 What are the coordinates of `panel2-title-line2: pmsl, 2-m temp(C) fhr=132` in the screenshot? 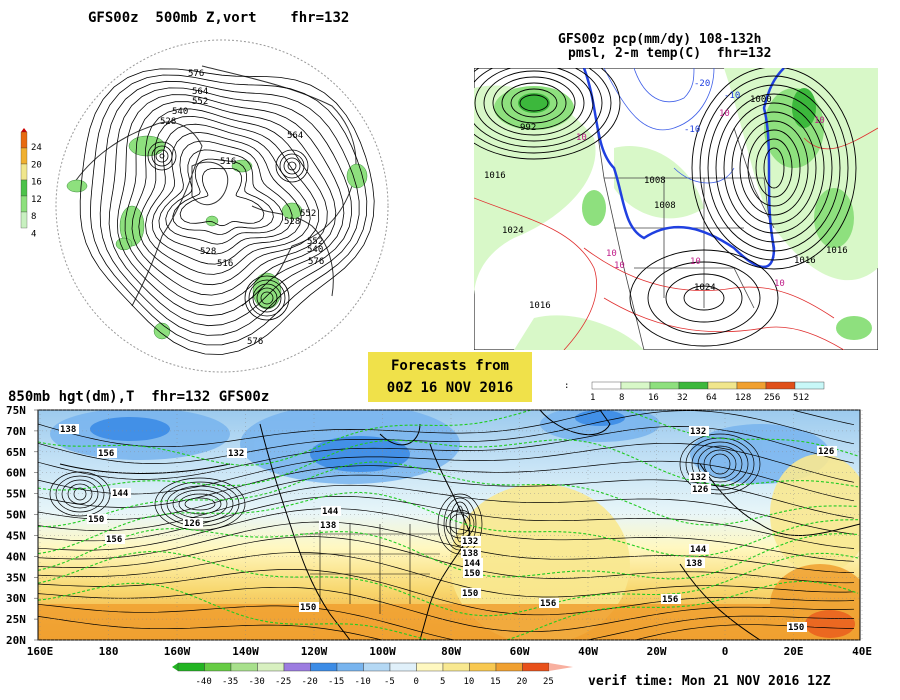 It's located at (670, 53).